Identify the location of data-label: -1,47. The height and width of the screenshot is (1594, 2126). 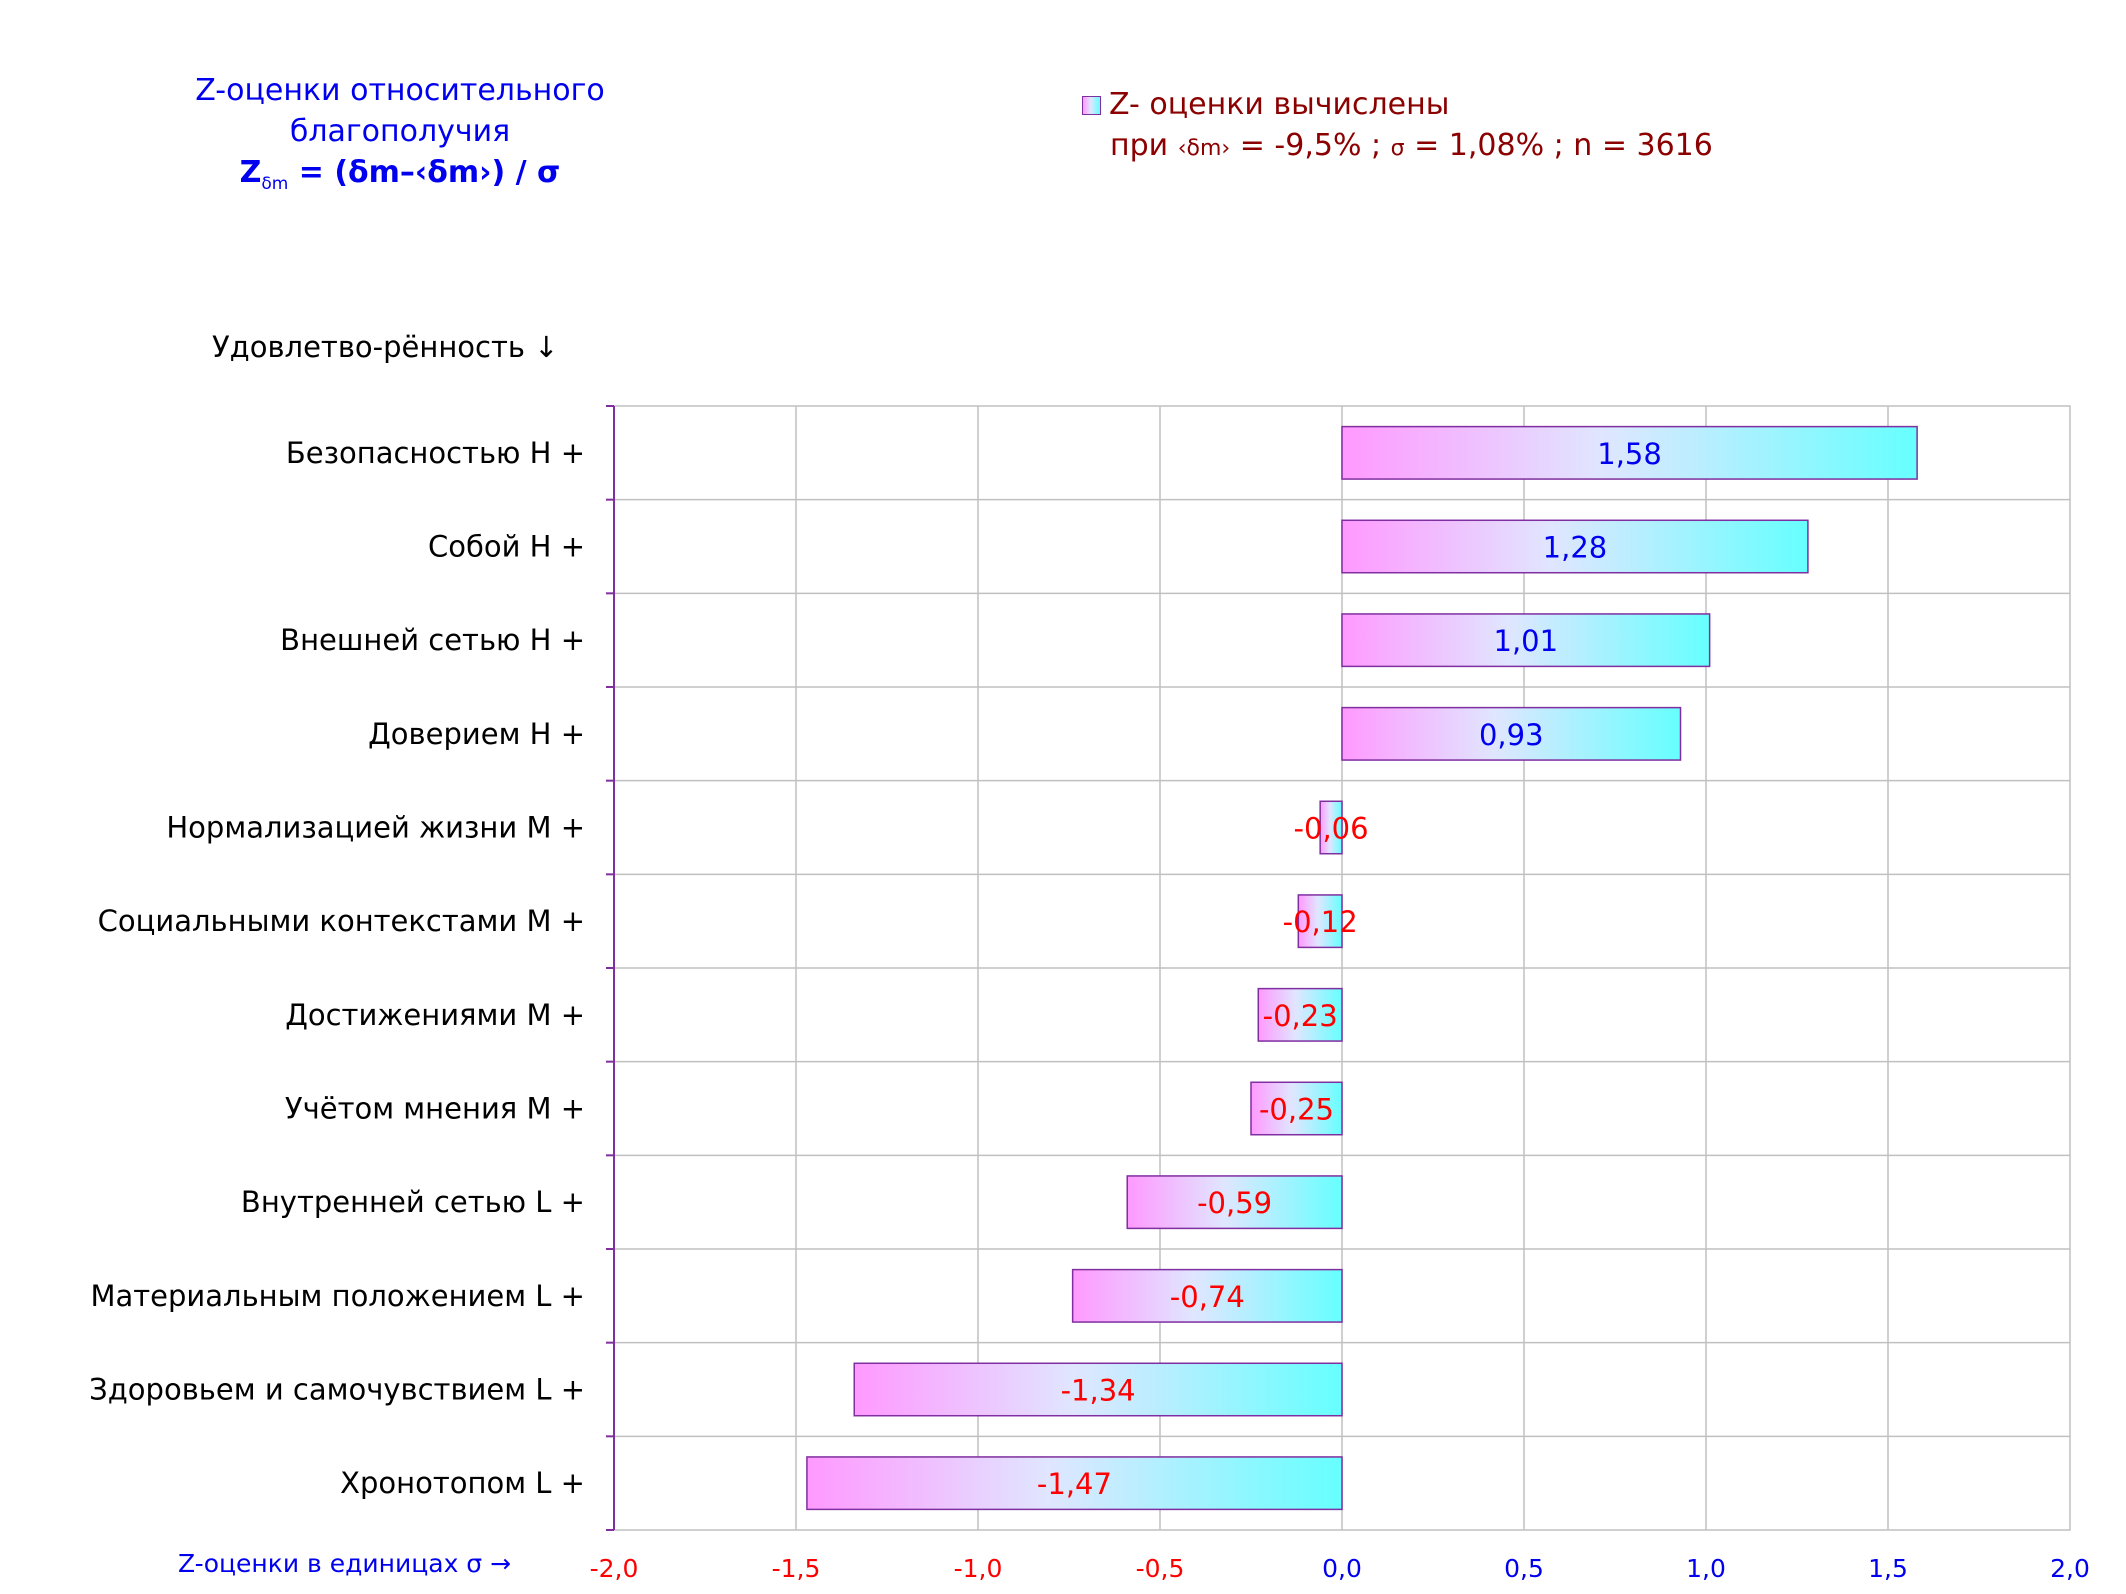
(1074, 1484).